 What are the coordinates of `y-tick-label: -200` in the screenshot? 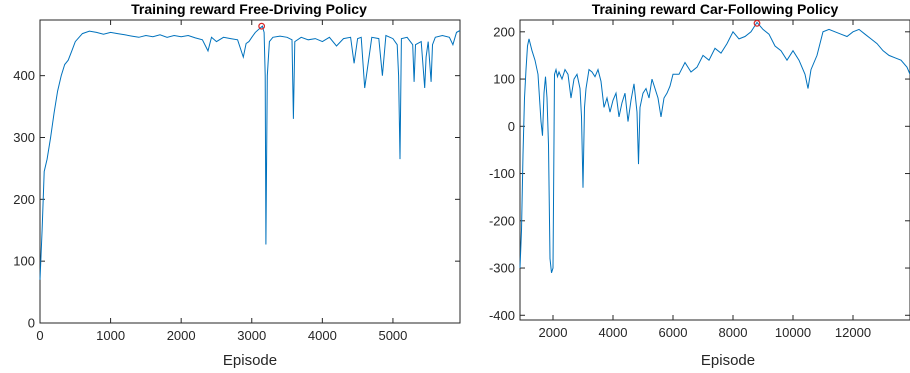 It's located at (502, 220).